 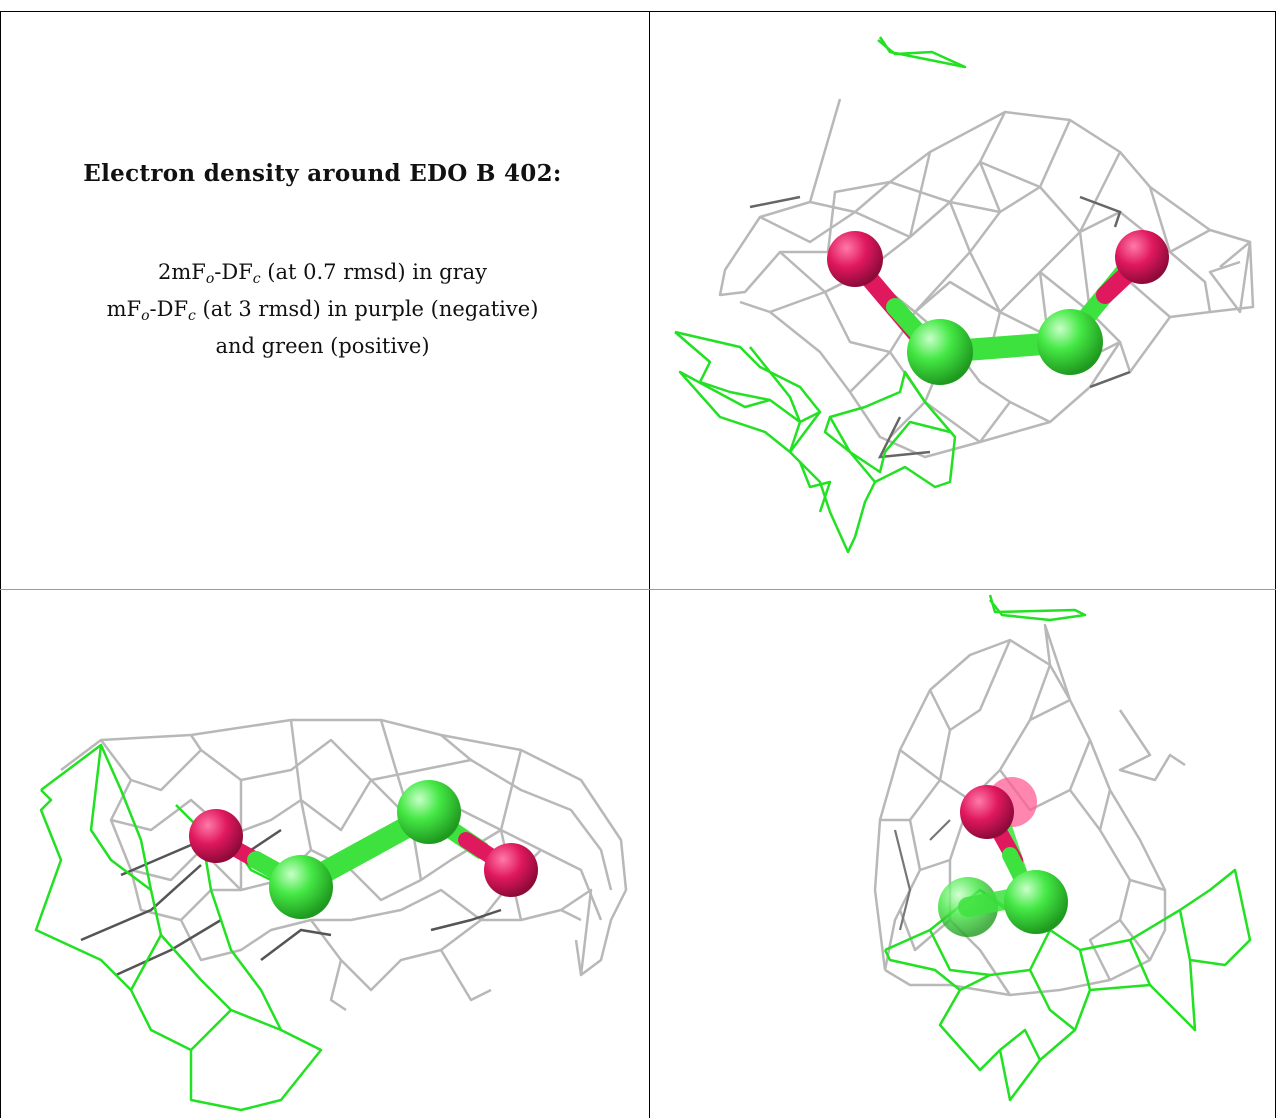 What do you see at coordinates (322, 273) in the screenshot?
I see `caption-line-1: 2mFo-DFc (at 0.7 rmsd) in gray` at bounding box center [322, 273].